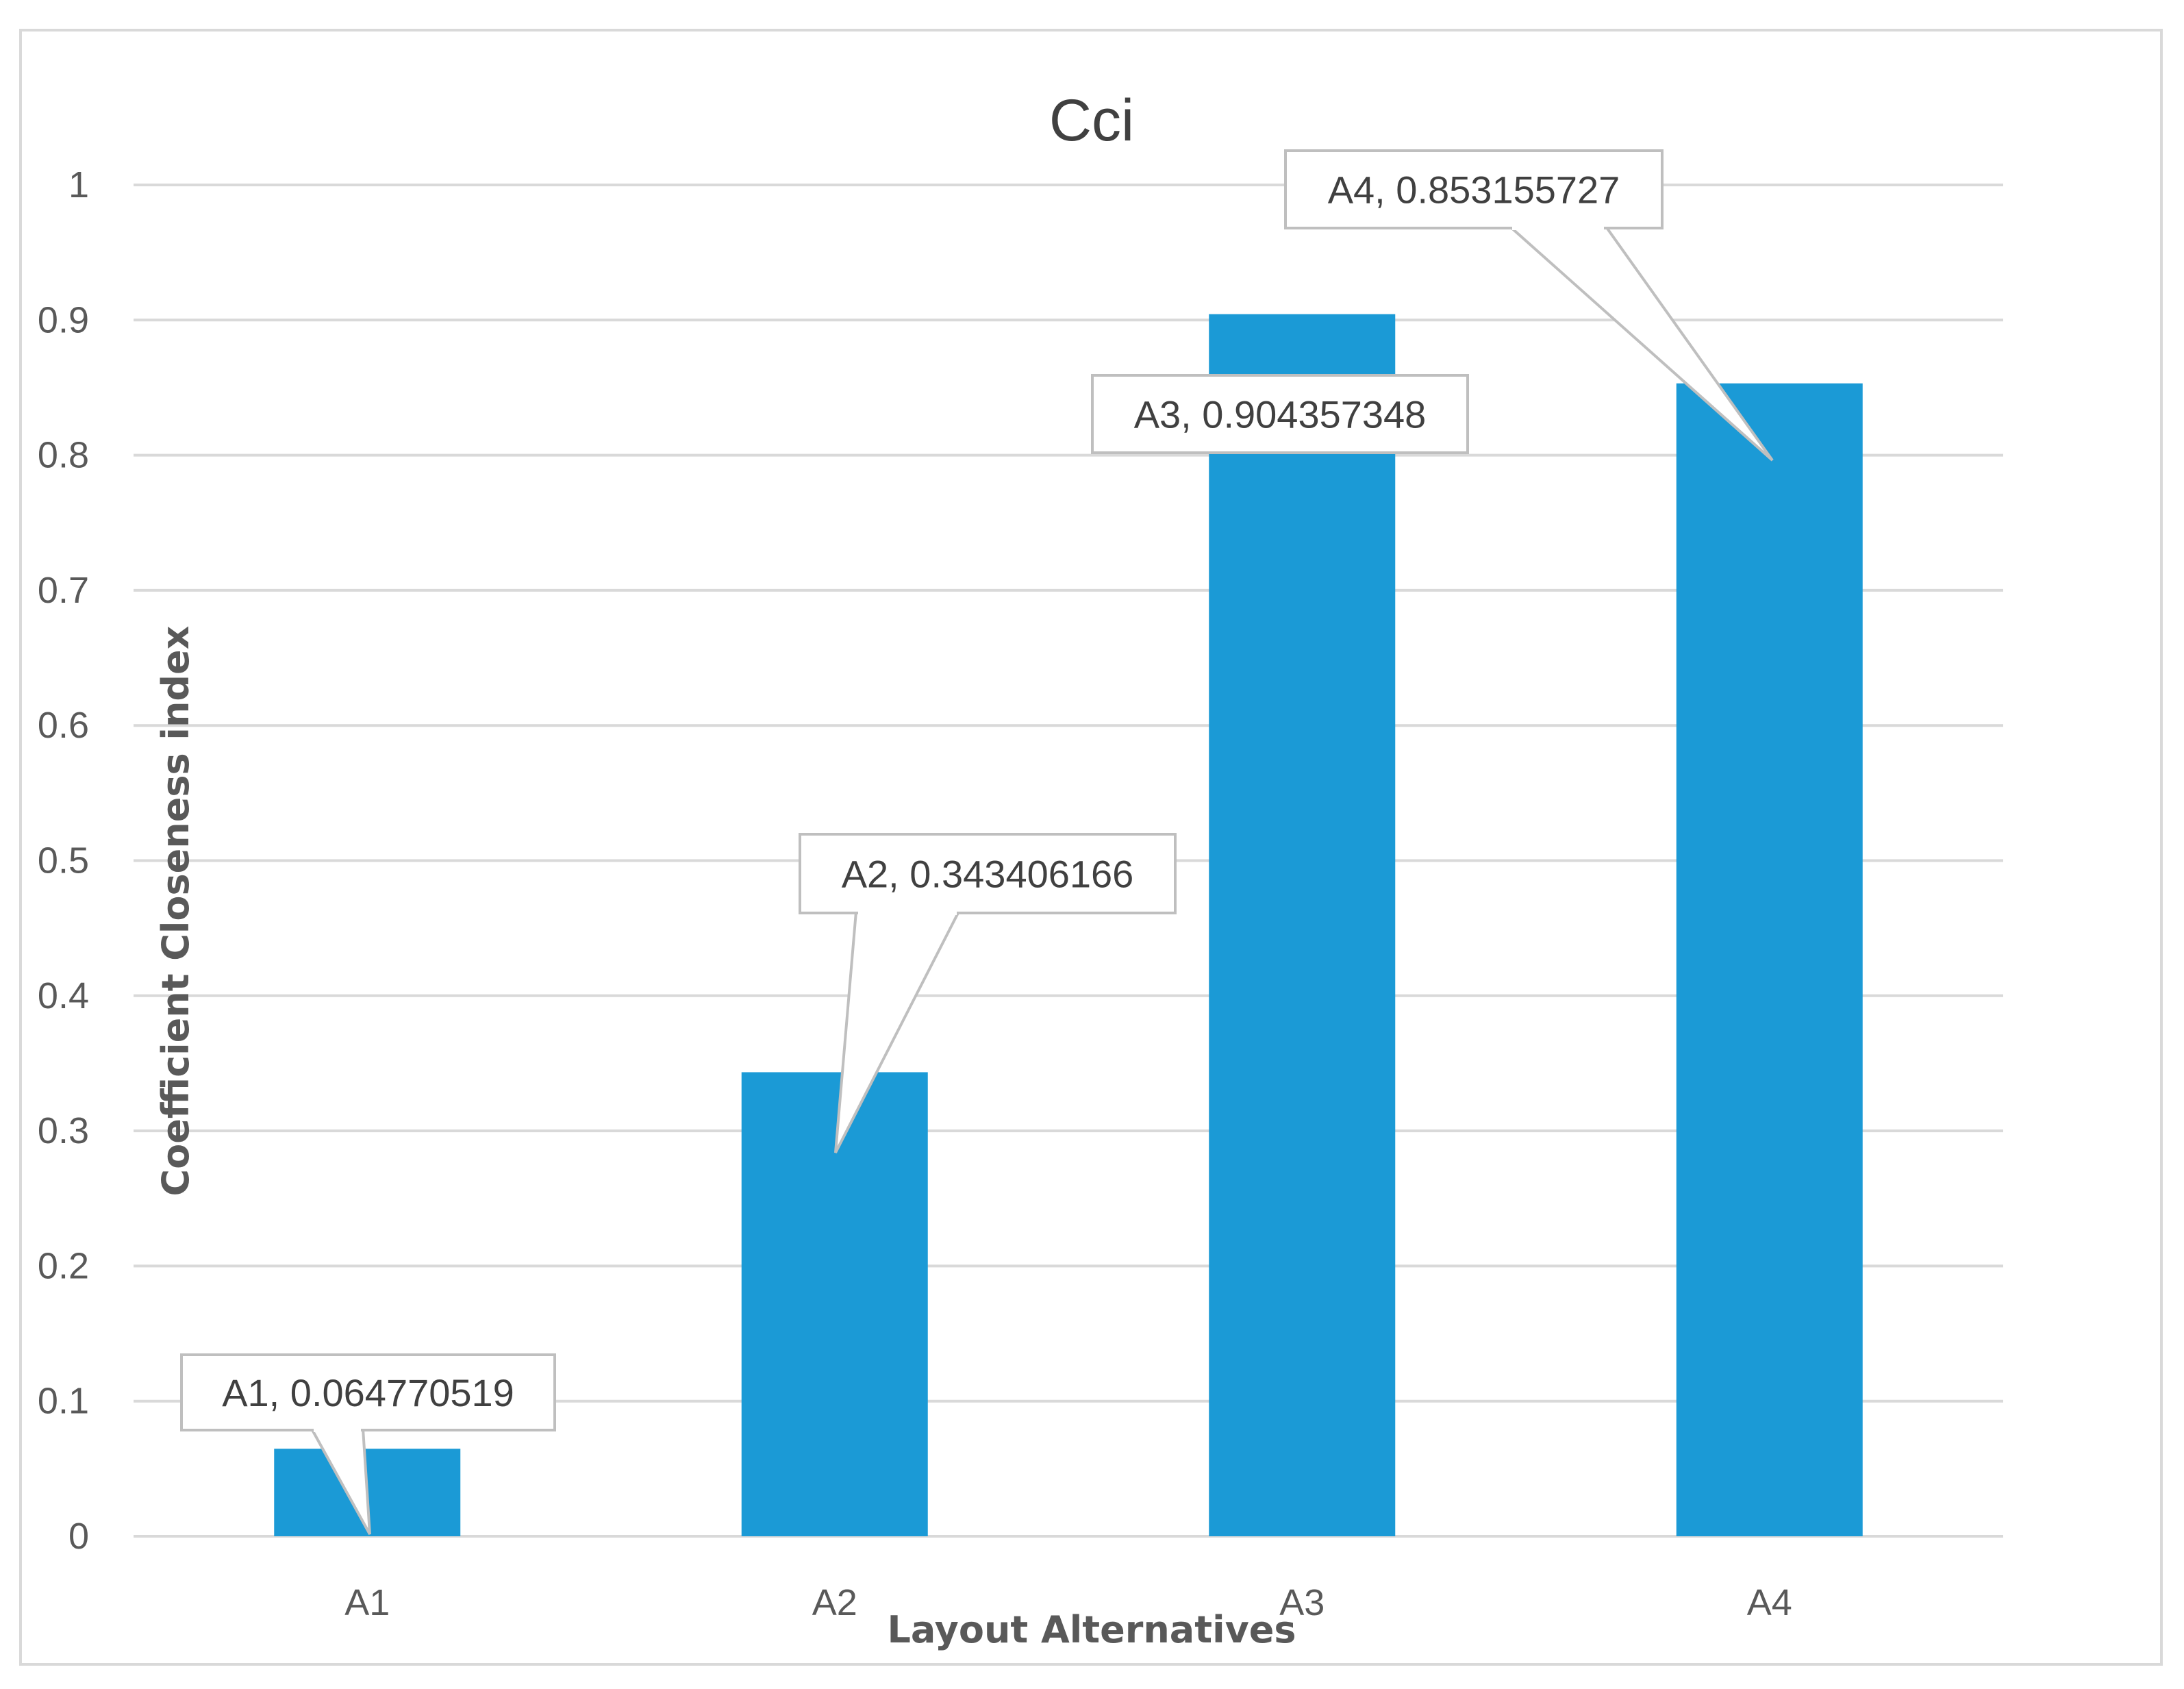 The image size is (2184, 1689). What do you see at coordinates (63, 725) in the screenshot?
I see `y-tick-label: 0.6` at bounding box center [63, 725].